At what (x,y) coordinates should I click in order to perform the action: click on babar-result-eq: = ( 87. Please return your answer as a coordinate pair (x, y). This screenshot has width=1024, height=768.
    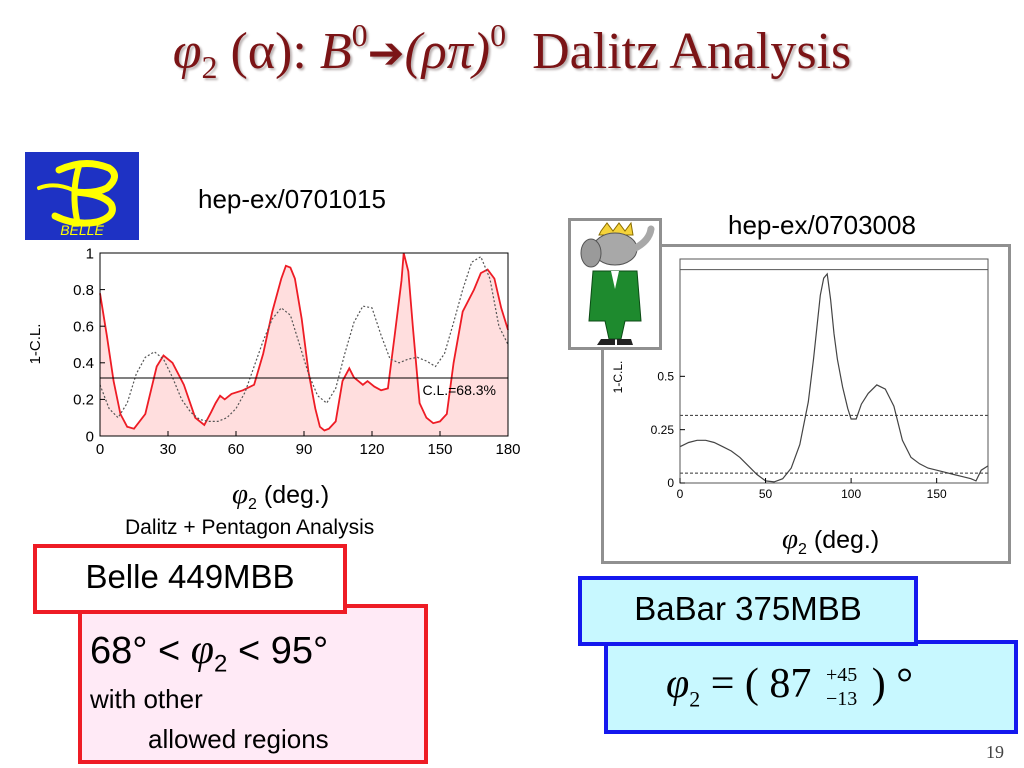
    Looking at the image, I should click on (761, 684).